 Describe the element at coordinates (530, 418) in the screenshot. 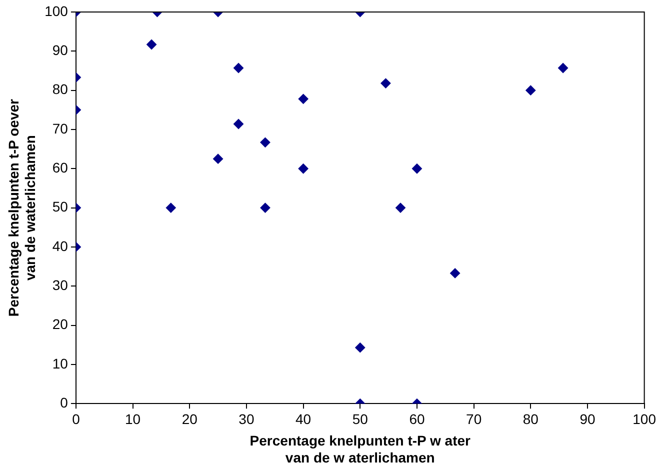

I see `x-tick-label: 80` at that location.